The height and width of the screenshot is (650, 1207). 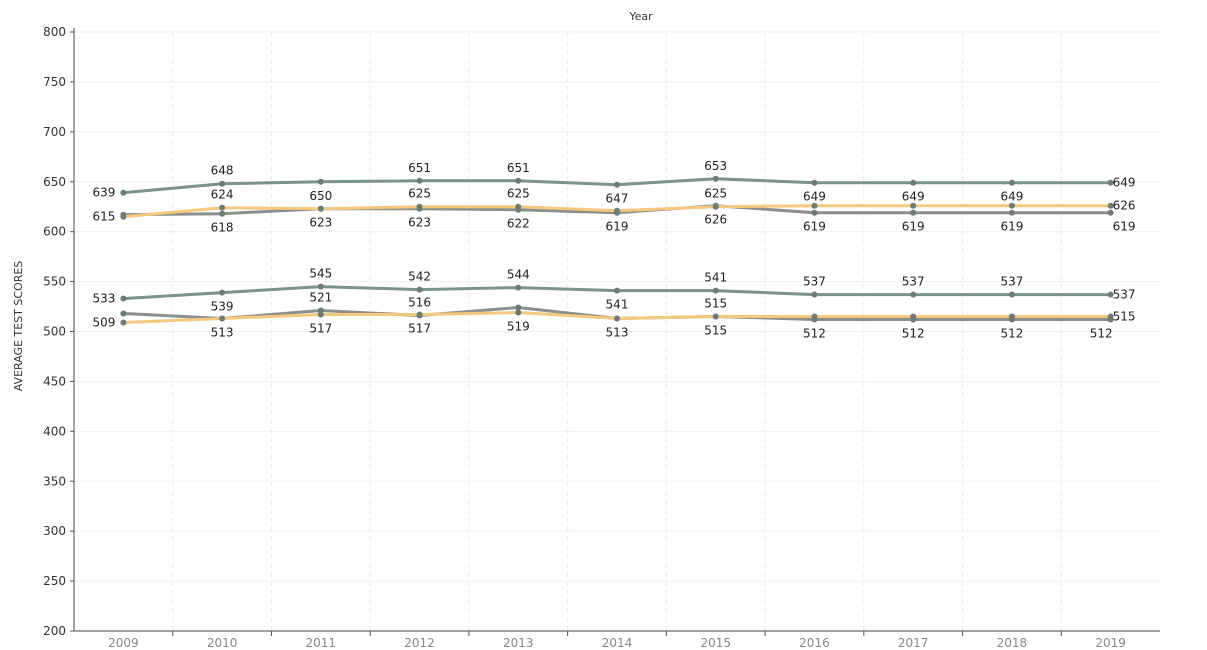 What do you see at coordinates (640, 16) in the screenshot?
I see `chart-title: Year` at bounding box center [640, 16].